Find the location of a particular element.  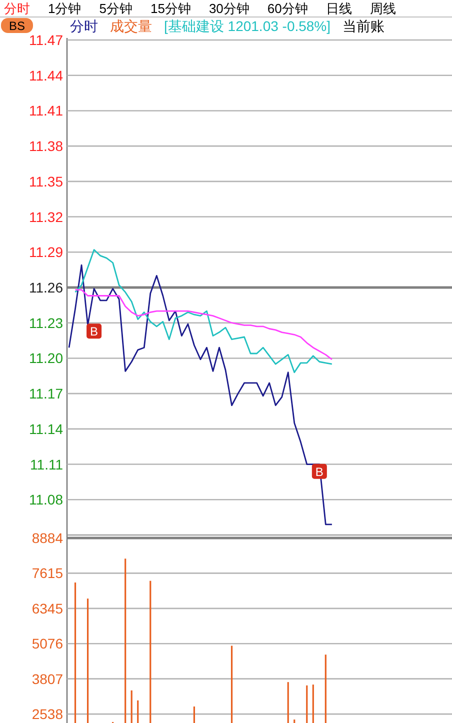

y-tick-label: 11.41 is located at coordinates (46, 110).